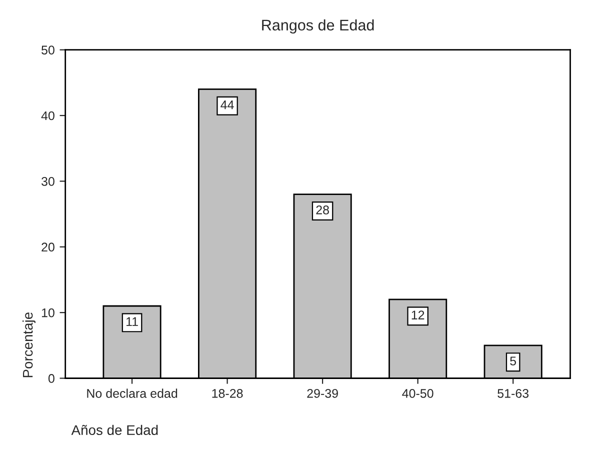 This screenshot has height=453, width=594. What do you see at coordinates (227, 105) in the screenshot?
I see `data-label: 44` at bounding box center [227, 105].